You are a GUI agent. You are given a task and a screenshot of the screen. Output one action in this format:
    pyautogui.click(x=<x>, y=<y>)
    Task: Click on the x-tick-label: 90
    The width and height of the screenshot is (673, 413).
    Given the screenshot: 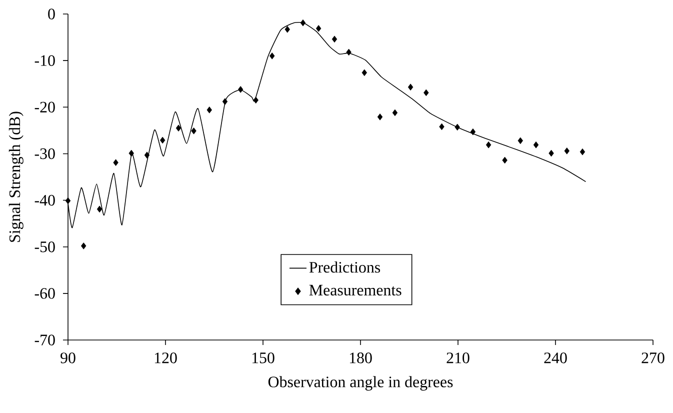 What is the action you would take?
    pyautogui.click(x=68, y=358)
    